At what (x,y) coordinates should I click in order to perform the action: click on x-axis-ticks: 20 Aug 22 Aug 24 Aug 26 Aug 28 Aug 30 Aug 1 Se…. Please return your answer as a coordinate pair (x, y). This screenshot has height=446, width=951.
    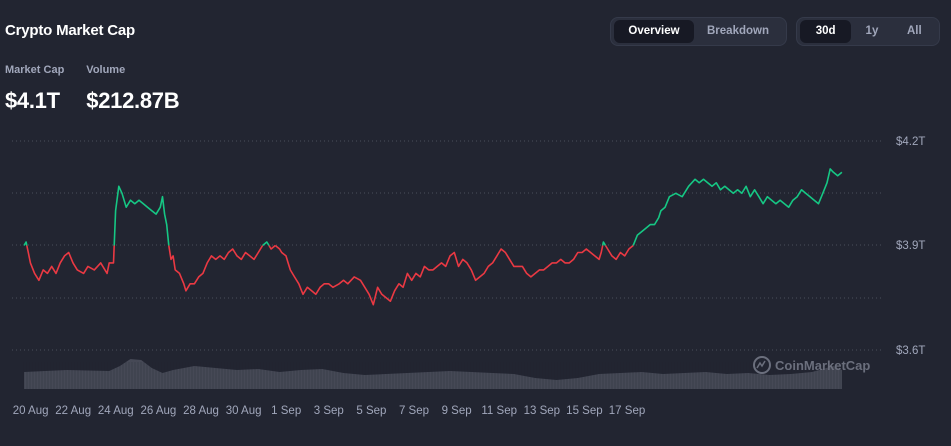
    Looking at the image, I should click on (329, 411).